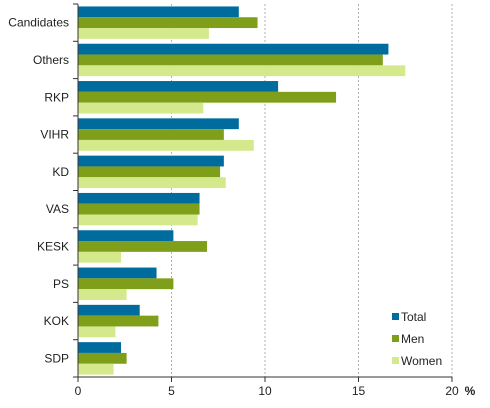 The image size is (490, 408). I want to click on legend: Total Men Women, so click(417, 339).